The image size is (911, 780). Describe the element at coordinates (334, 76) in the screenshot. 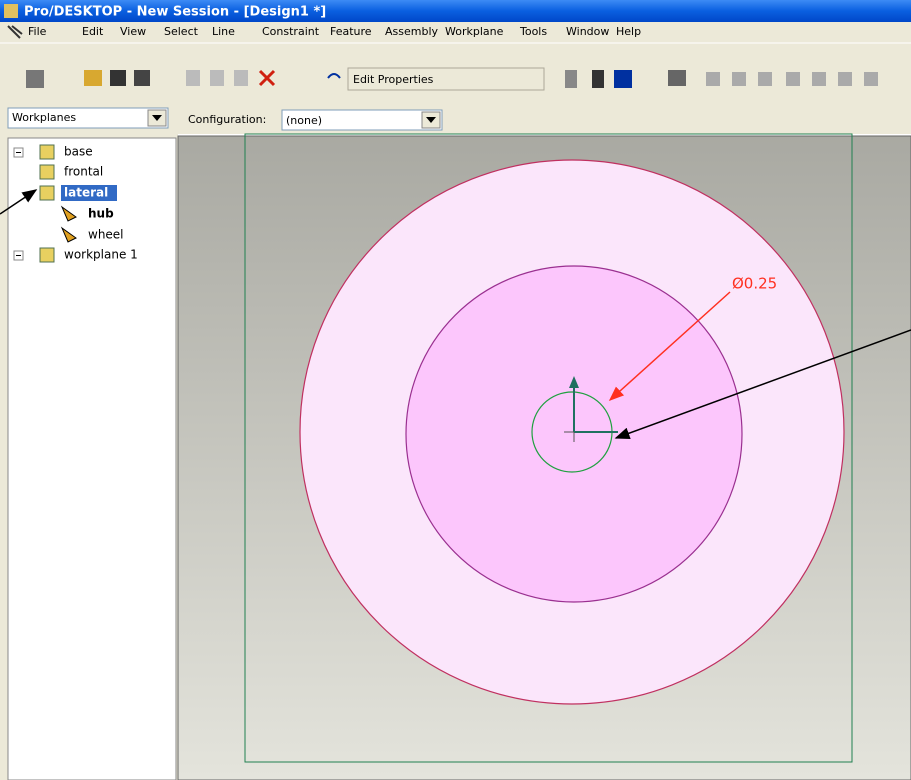

I see `undo-icon` at that location.